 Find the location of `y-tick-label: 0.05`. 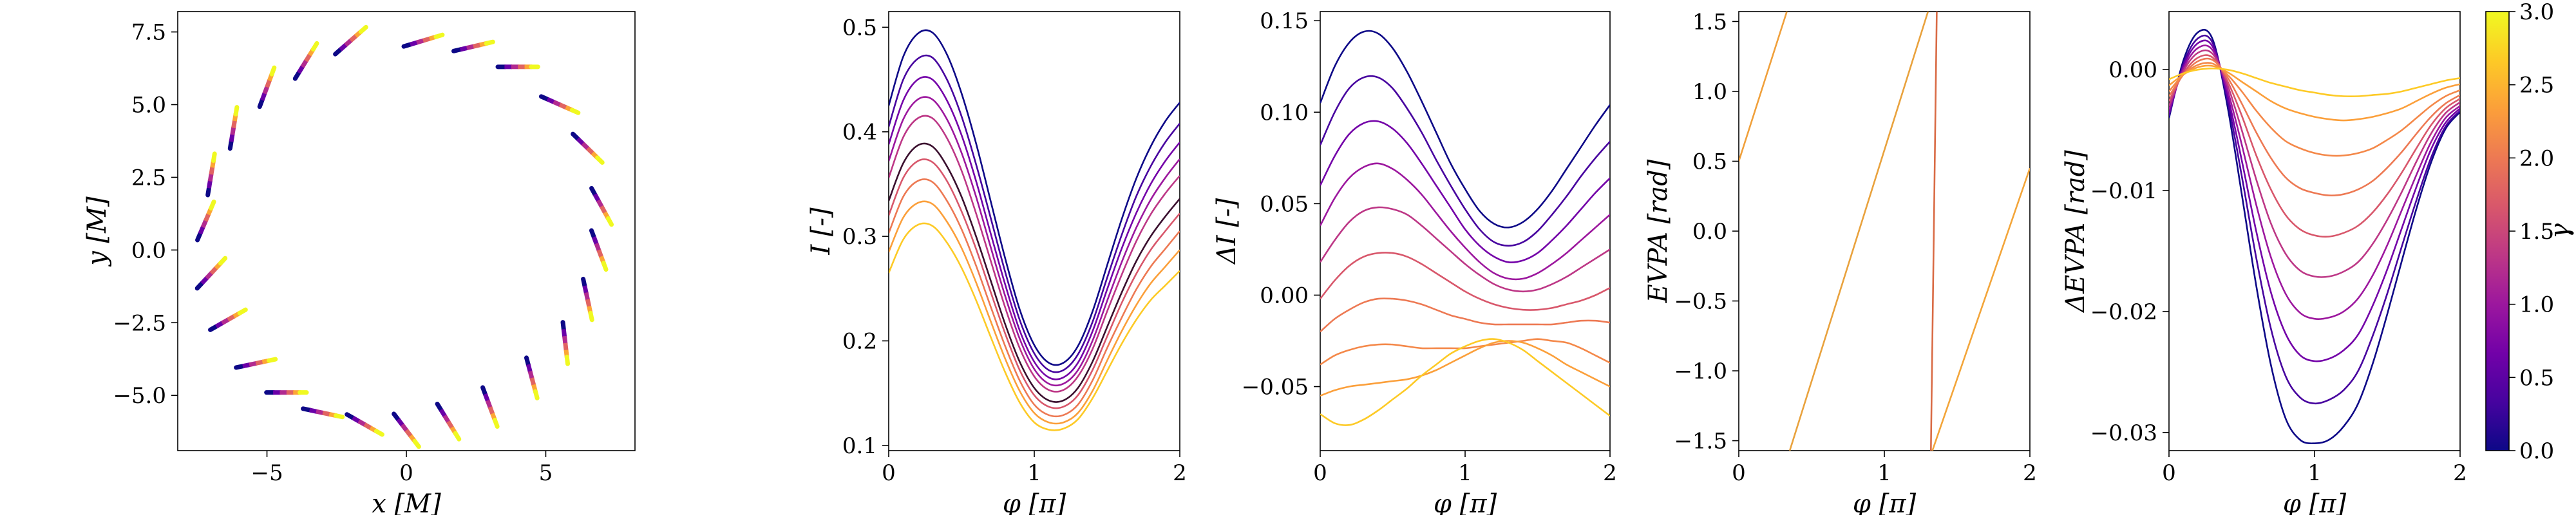

y-tick-label: 0.05 is located at coordinates (1285, 204).